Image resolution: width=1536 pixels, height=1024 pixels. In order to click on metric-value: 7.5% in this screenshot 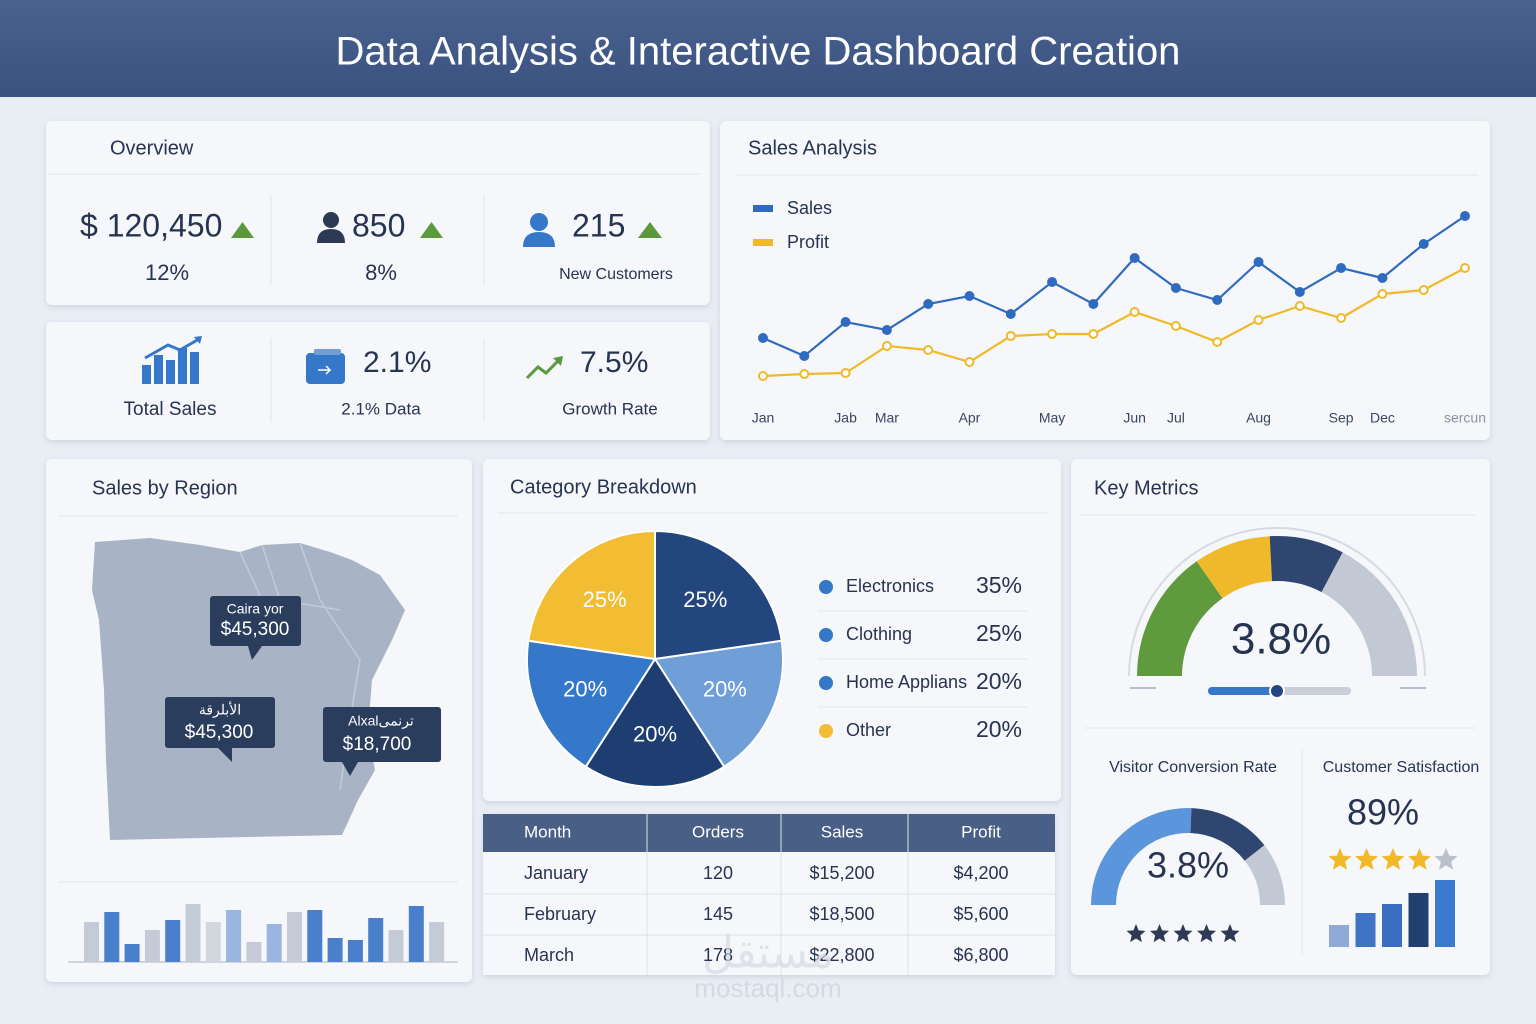, I will do `click(614, 362)`.